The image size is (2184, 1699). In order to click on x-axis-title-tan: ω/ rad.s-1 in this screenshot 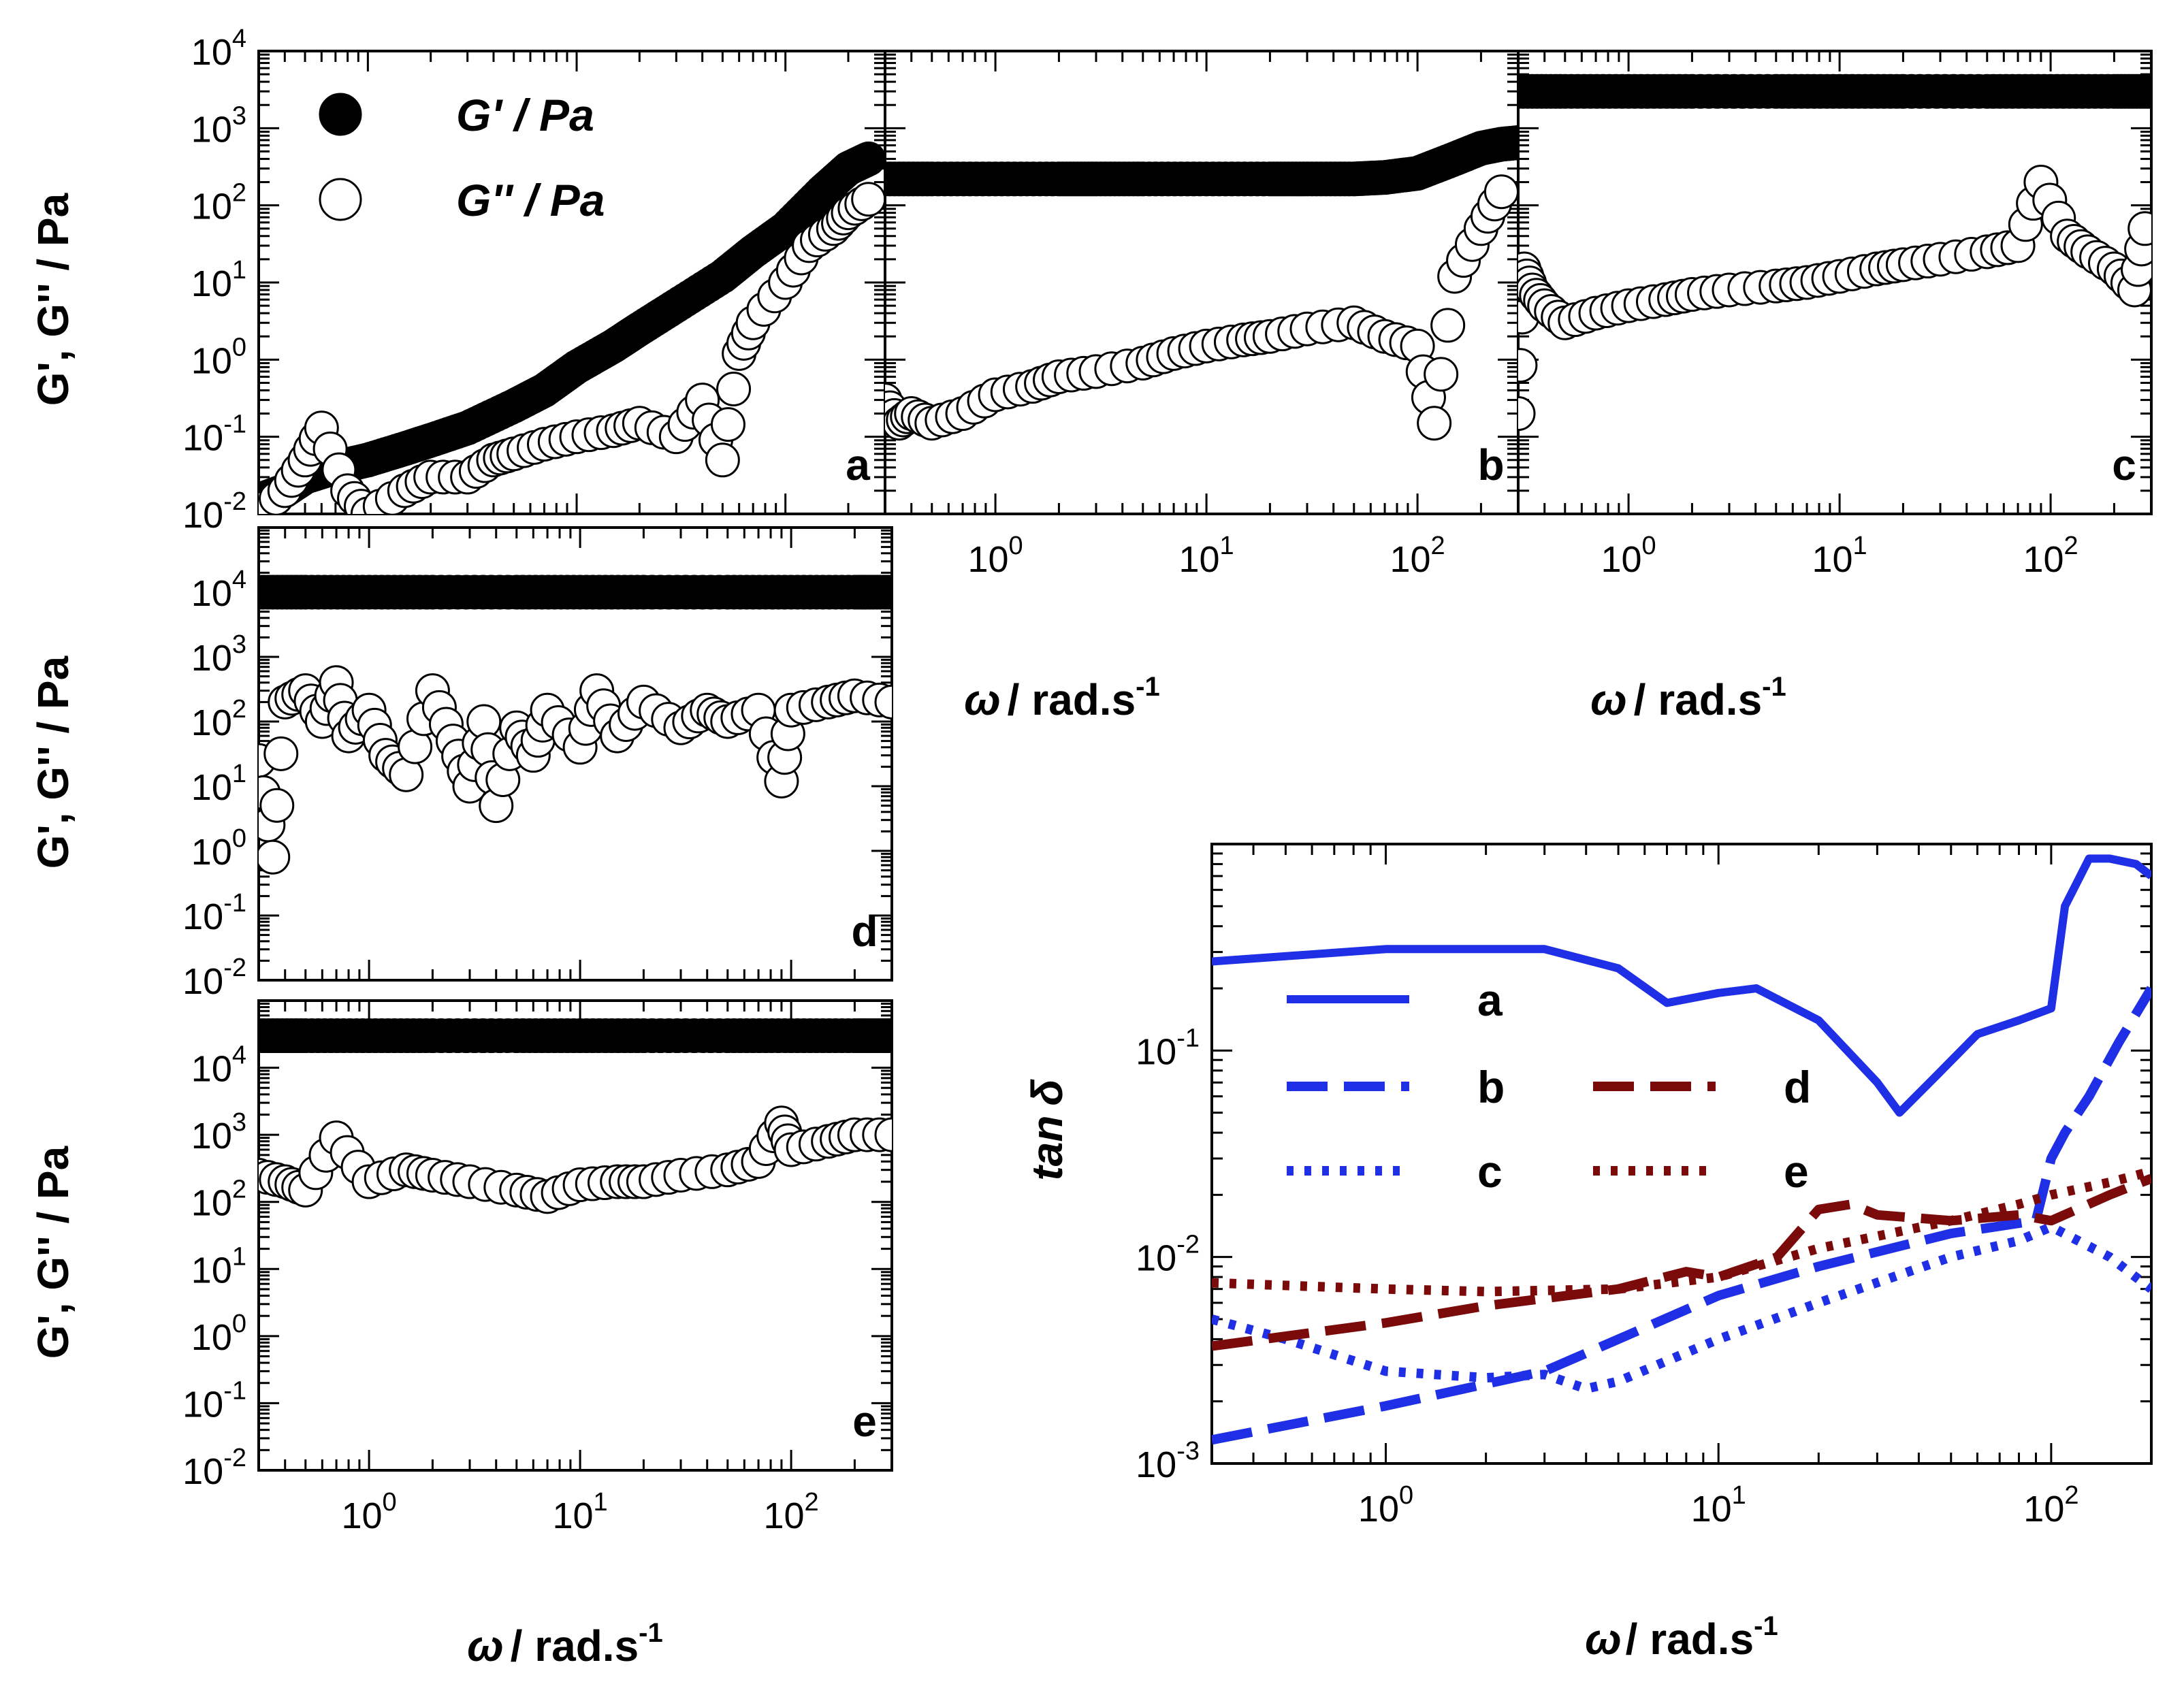, I will do `click(1682, 1638)`.